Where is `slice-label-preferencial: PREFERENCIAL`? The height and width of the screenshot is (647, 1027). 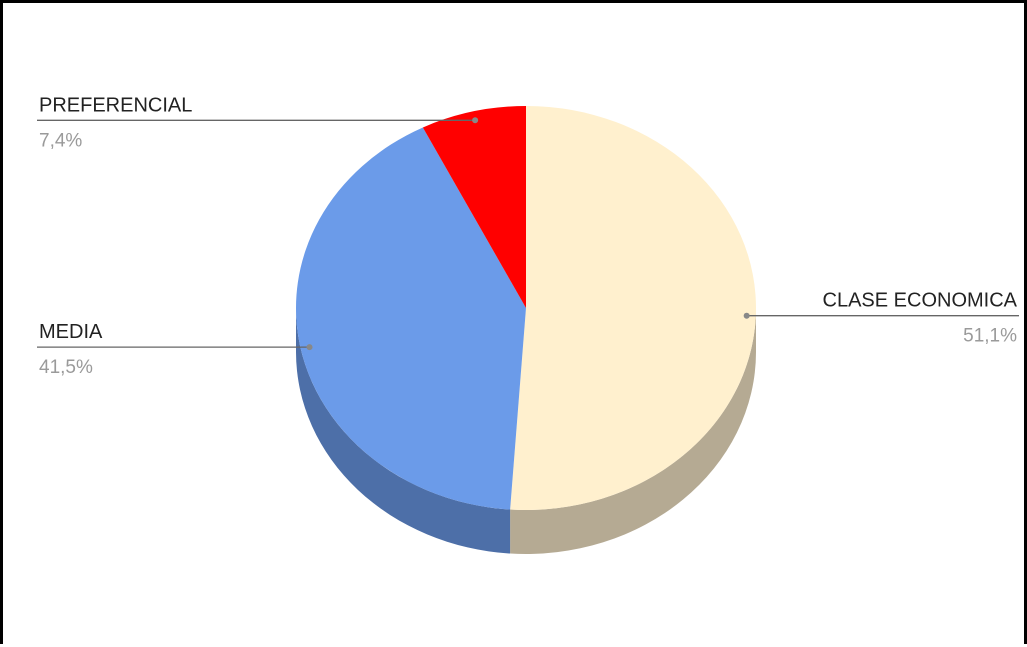 slice-label-preferencial: PREFERENCIAL is located at coordinates (115, 105).